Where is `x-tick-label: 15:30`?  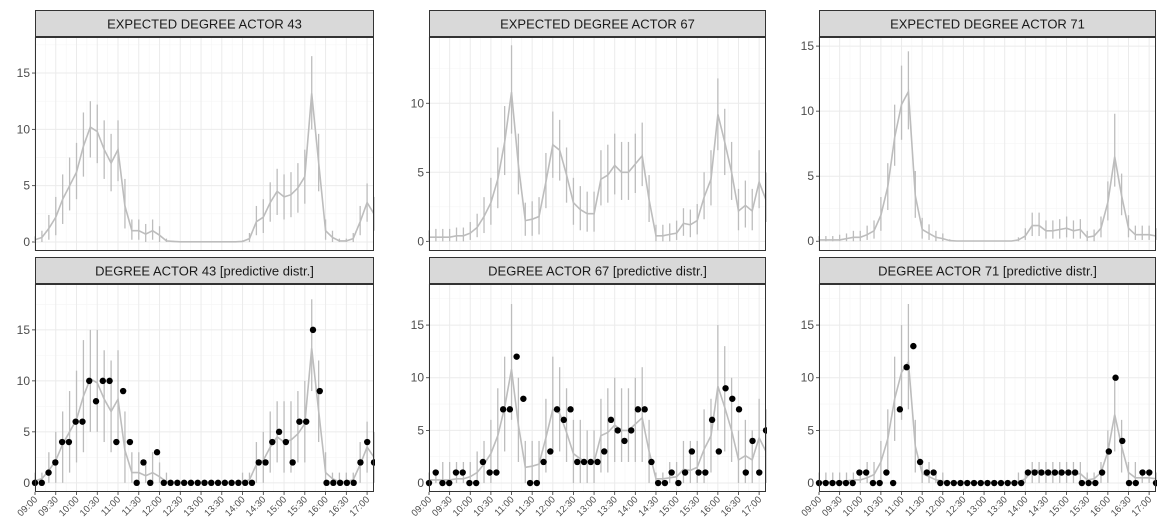 x-tick-label: 15:30 is located at coordinates (297, 506).